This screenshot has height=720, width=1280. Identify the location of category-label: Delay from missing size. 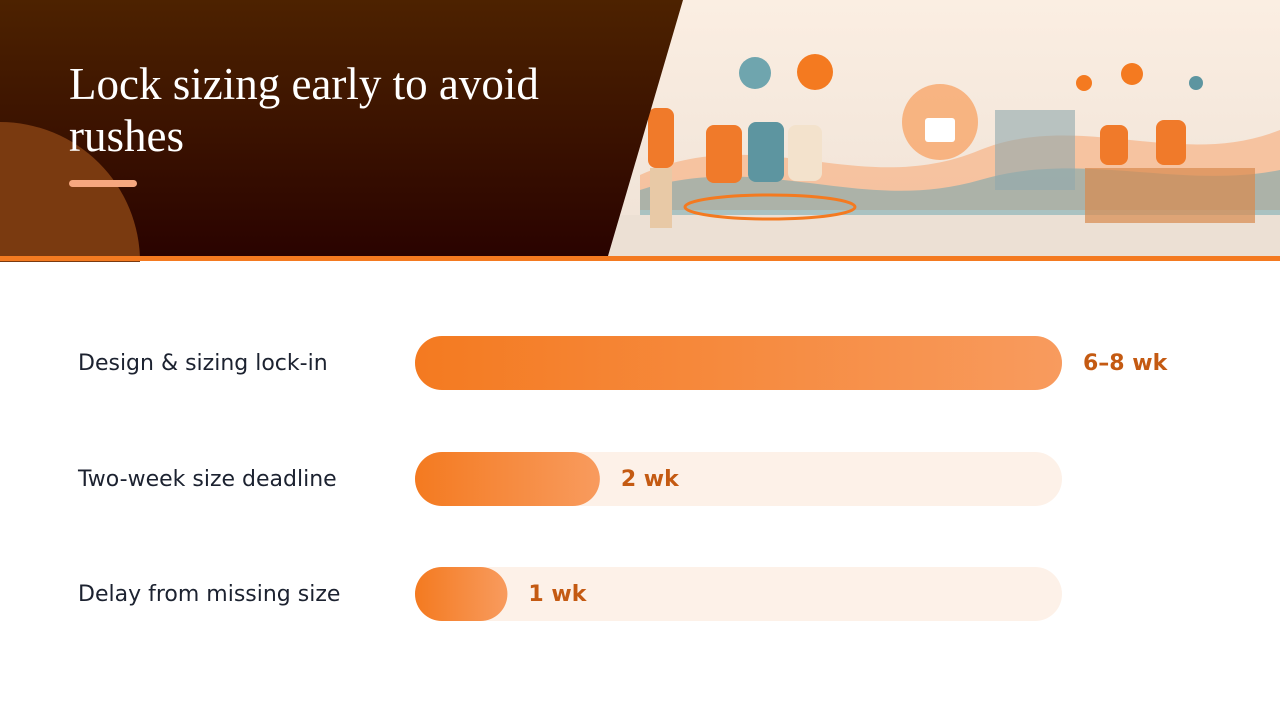
(209, 594).